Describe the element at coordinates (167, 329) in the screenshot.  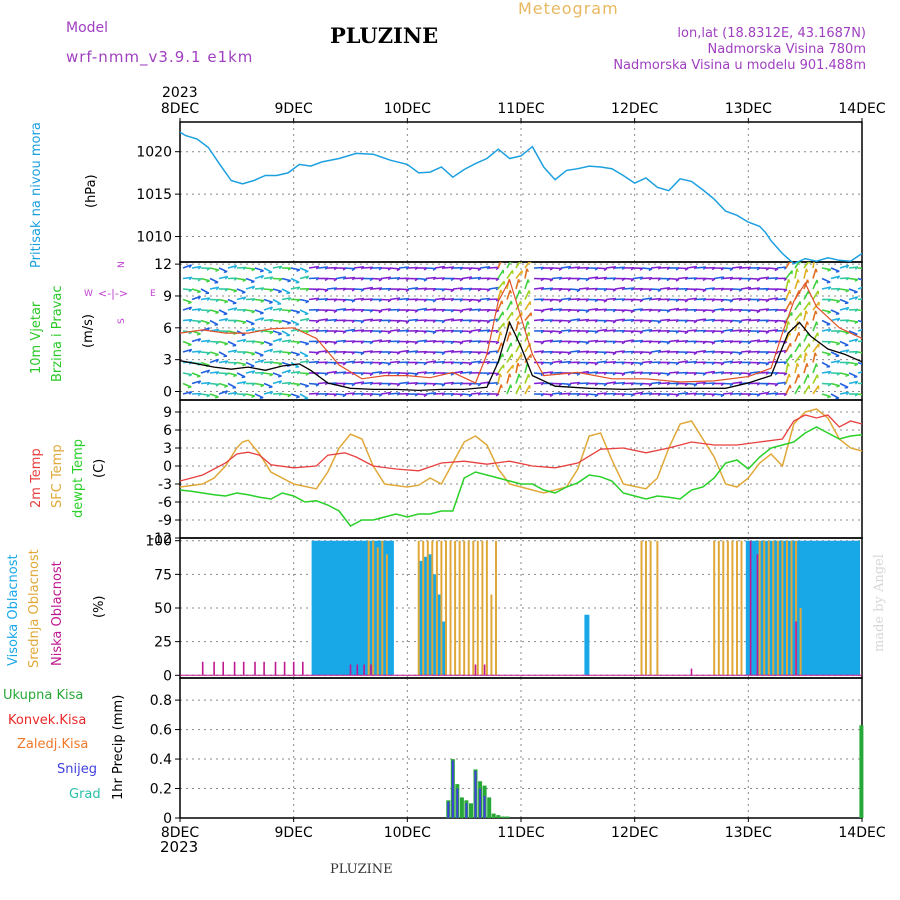
I see `wind-ytick-label: 6` at that location.